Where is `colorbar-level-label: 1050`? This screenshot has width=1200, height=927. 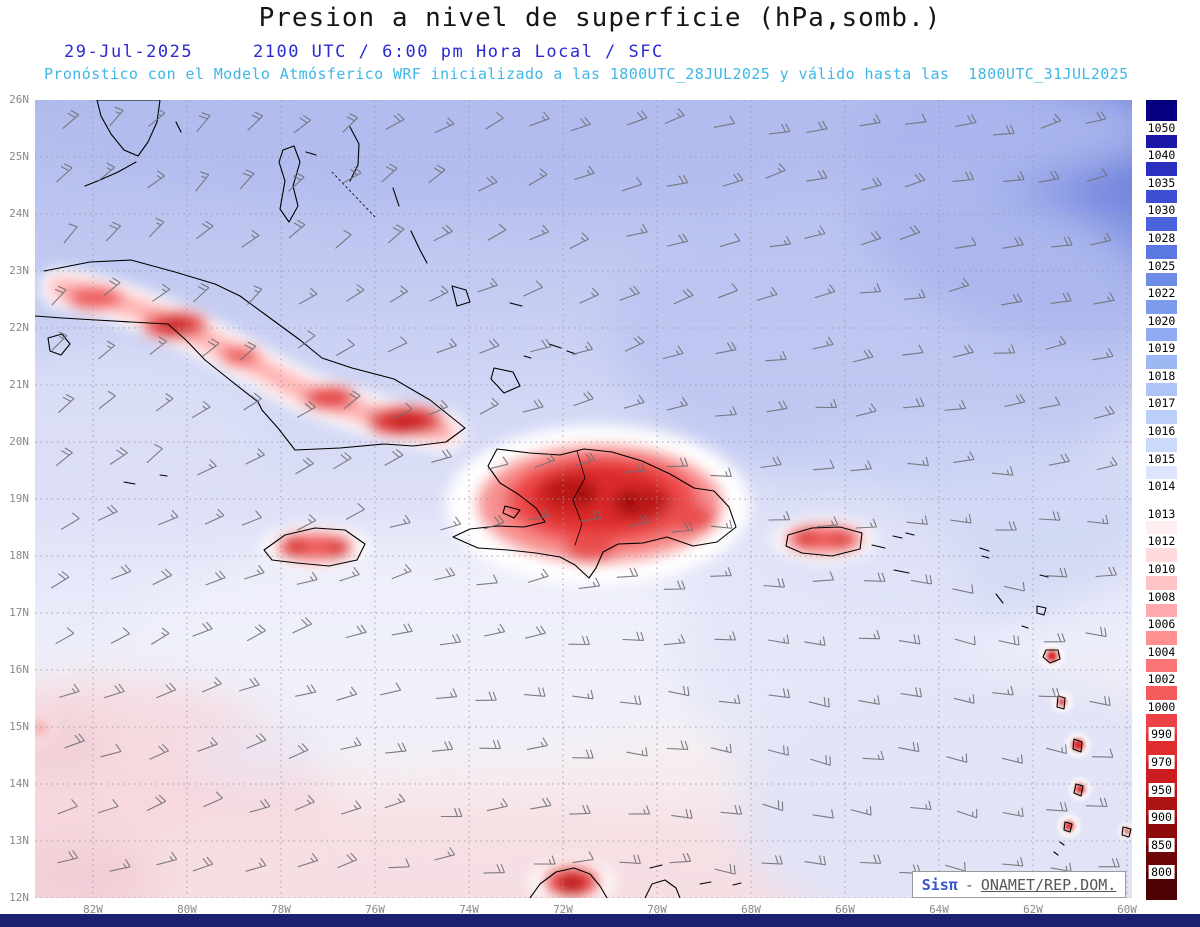
colorbar-level-label: 1050 is located at coordinates (1161, 127).